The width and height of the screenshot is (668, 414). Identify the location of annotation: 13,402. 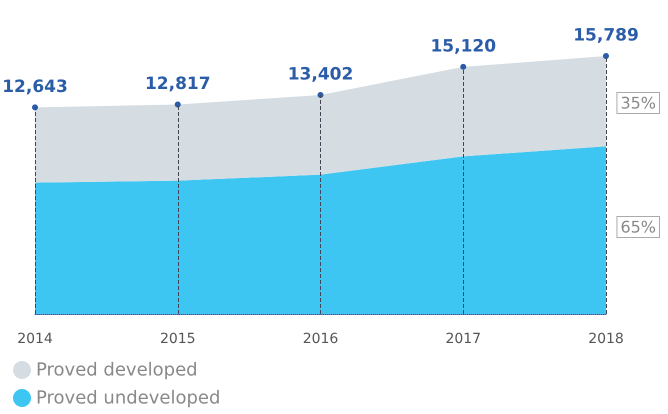
(321, 74).